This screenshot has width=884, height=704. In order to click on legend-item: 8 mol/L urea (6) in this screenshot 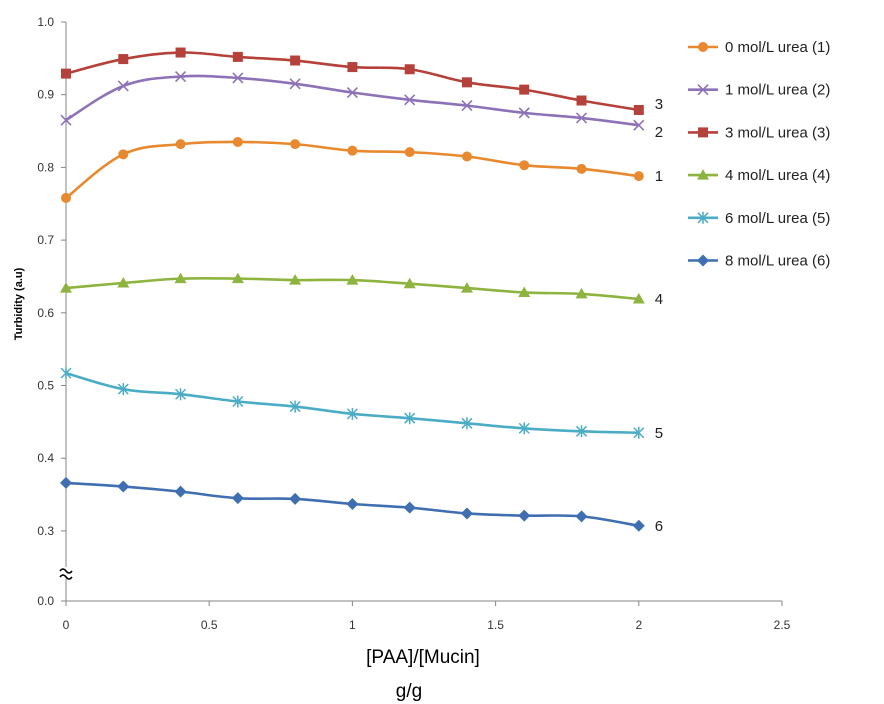, I will do `click(759, 261)`.